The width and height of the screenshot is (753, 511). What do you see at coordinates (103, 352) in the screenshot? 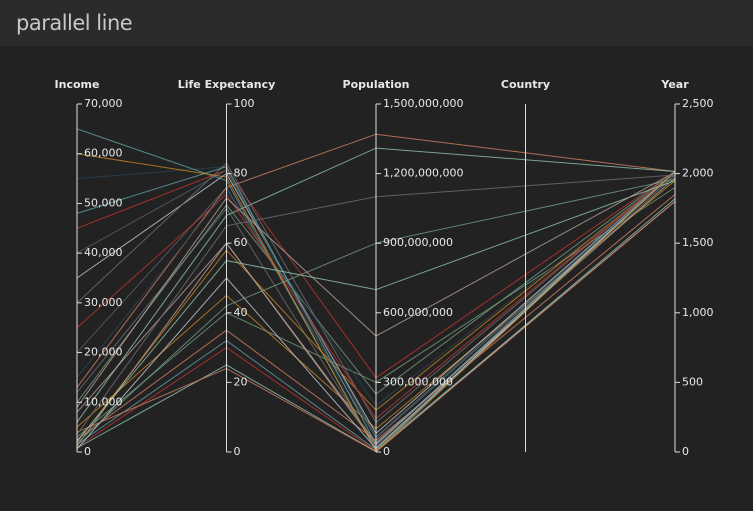
I see `tick-label: 20,000` at bounding box center [103, 352].